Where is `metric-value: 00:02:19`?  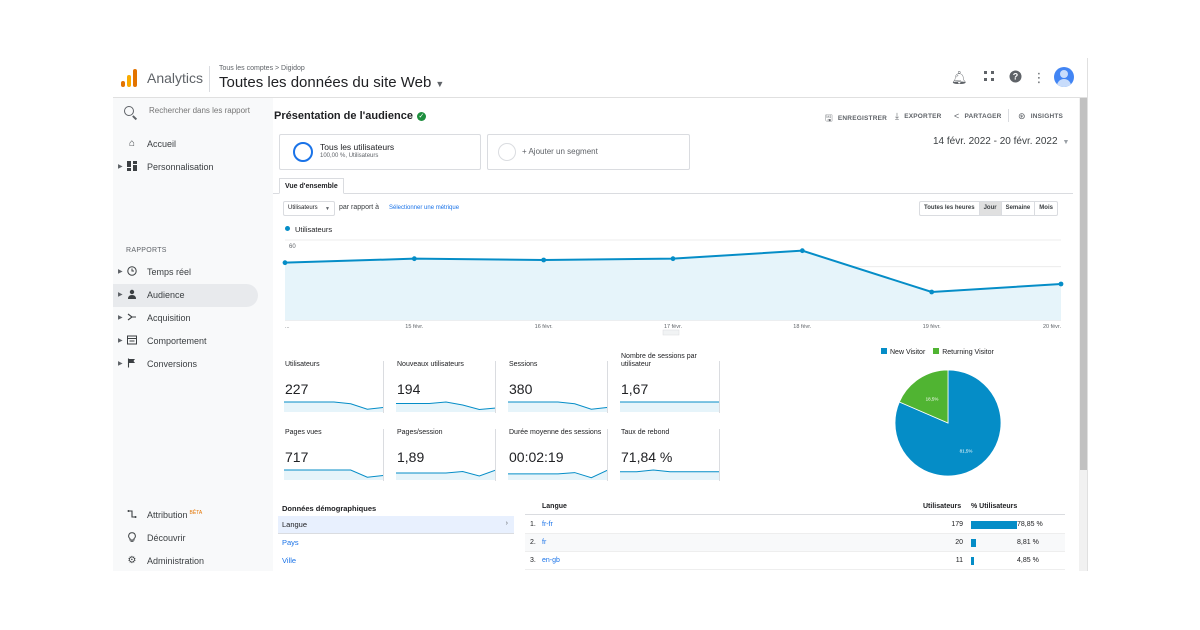 metric-value: 00:02:19 is located at coordinates (536, 457).